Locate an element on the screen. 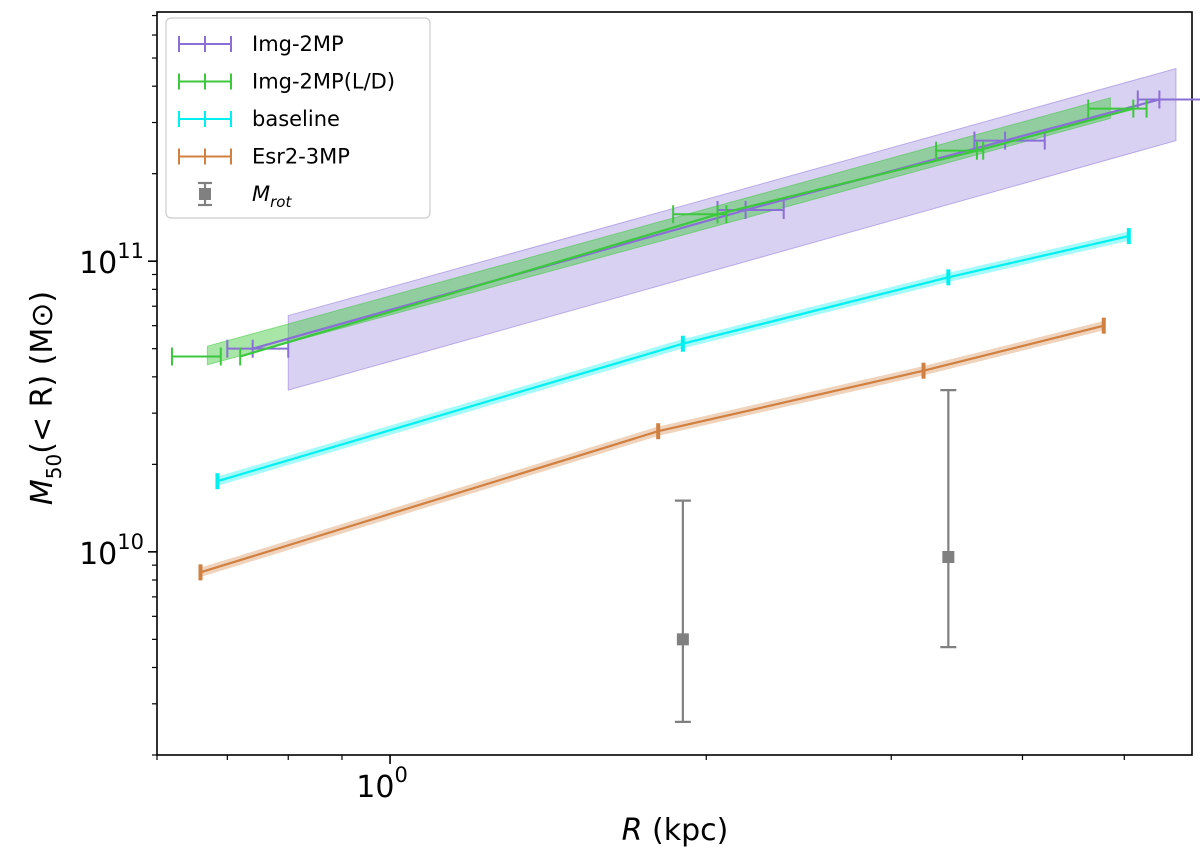 The image size is (1200, 862). y-tick-label-0: 1010 is located at coordinates (111, 551).